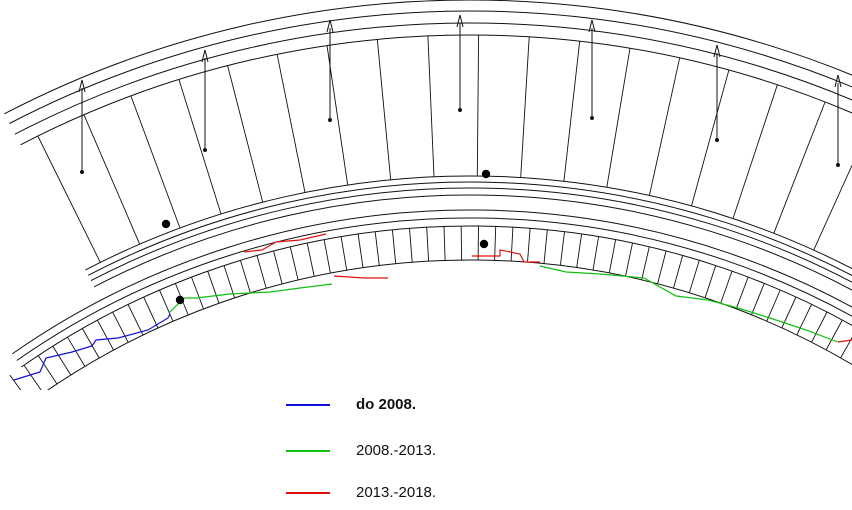  Describe the element at coordinates (308, 405) in the screenshot. I see `legend-swatch-blue` at that location.